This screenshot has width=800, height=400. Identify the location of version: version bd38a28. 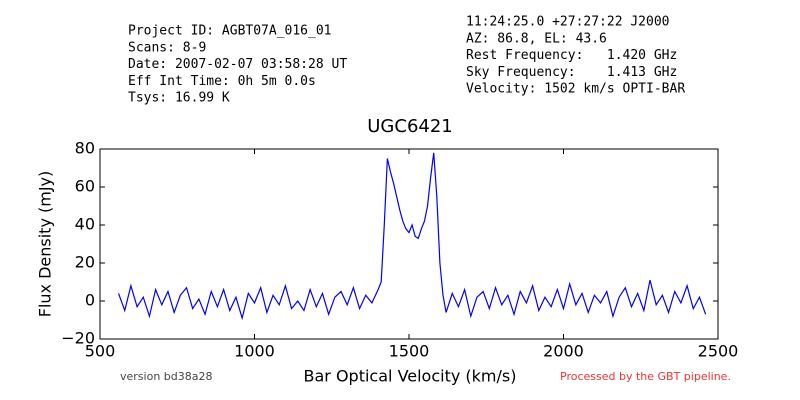
(166, 376).